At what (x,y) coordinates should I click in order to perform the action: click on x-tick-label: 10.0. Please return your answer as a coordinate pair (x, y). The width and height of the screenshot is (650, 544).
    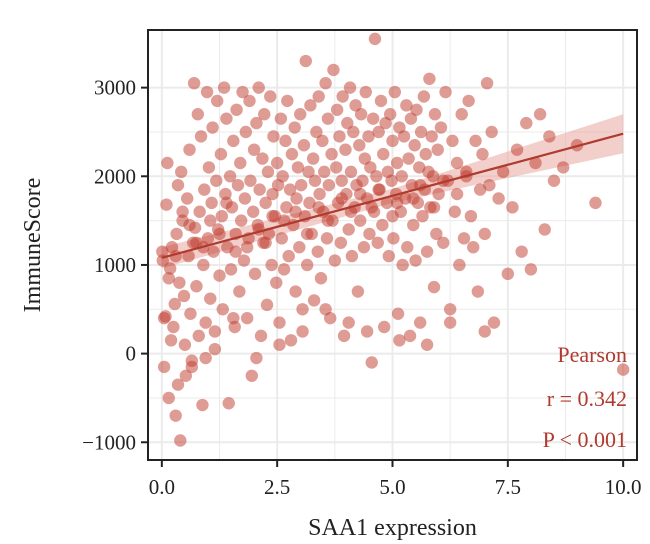
    Looking at the image, I should click on (623, 487).